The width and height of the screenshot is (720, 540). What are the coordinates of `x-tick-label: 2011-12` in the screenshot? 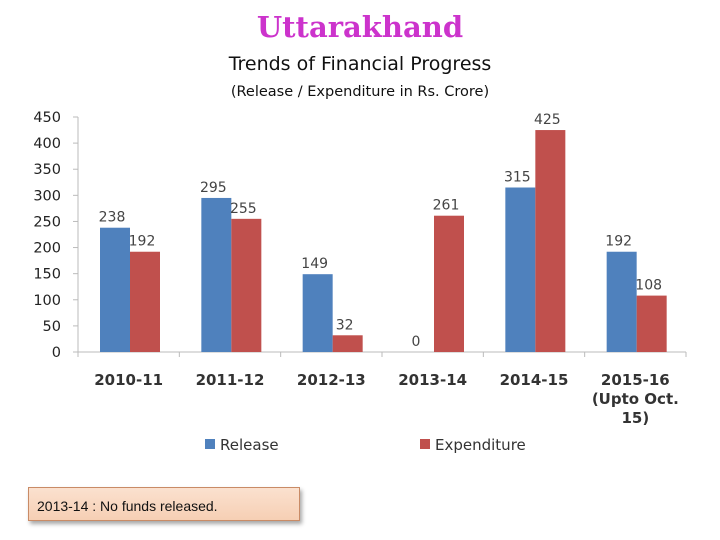 It's located at (230, 380).